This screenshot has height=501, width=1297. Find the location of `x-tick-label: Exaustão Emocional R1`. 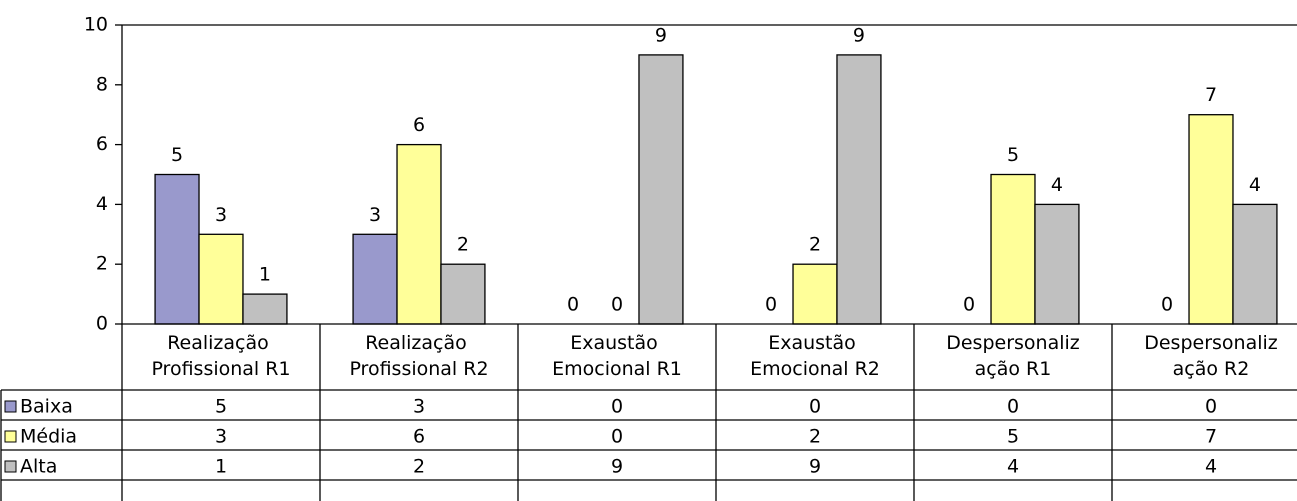

x-tick-label: Exaustão Emocional R1 is located at coordinates (617, 356).